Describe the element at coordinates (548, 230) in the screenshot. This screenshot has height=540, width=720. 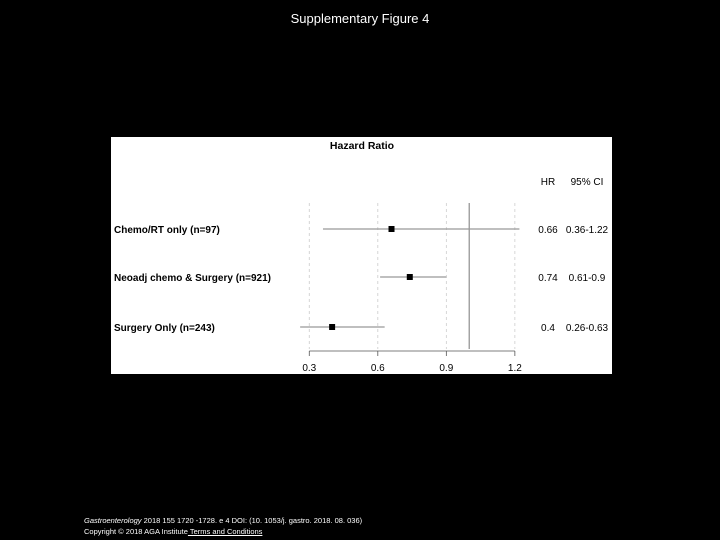
I see `hr-value: 0.66` at that location.